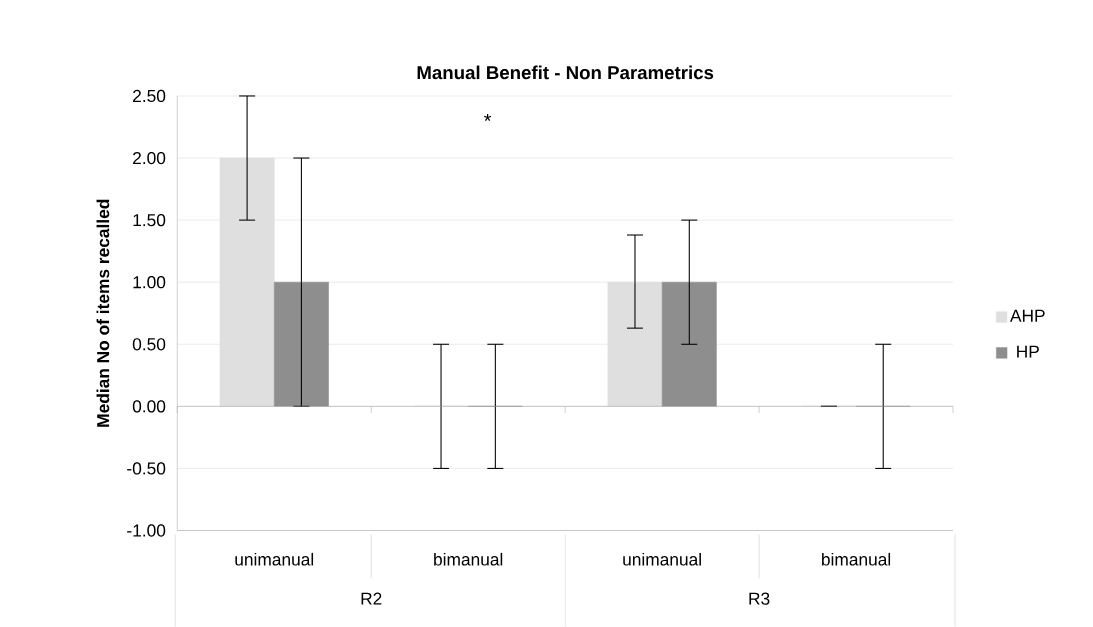  Describe the element at coordinates (488, 118) in the screenshot. I see `annotation: *` at that location.